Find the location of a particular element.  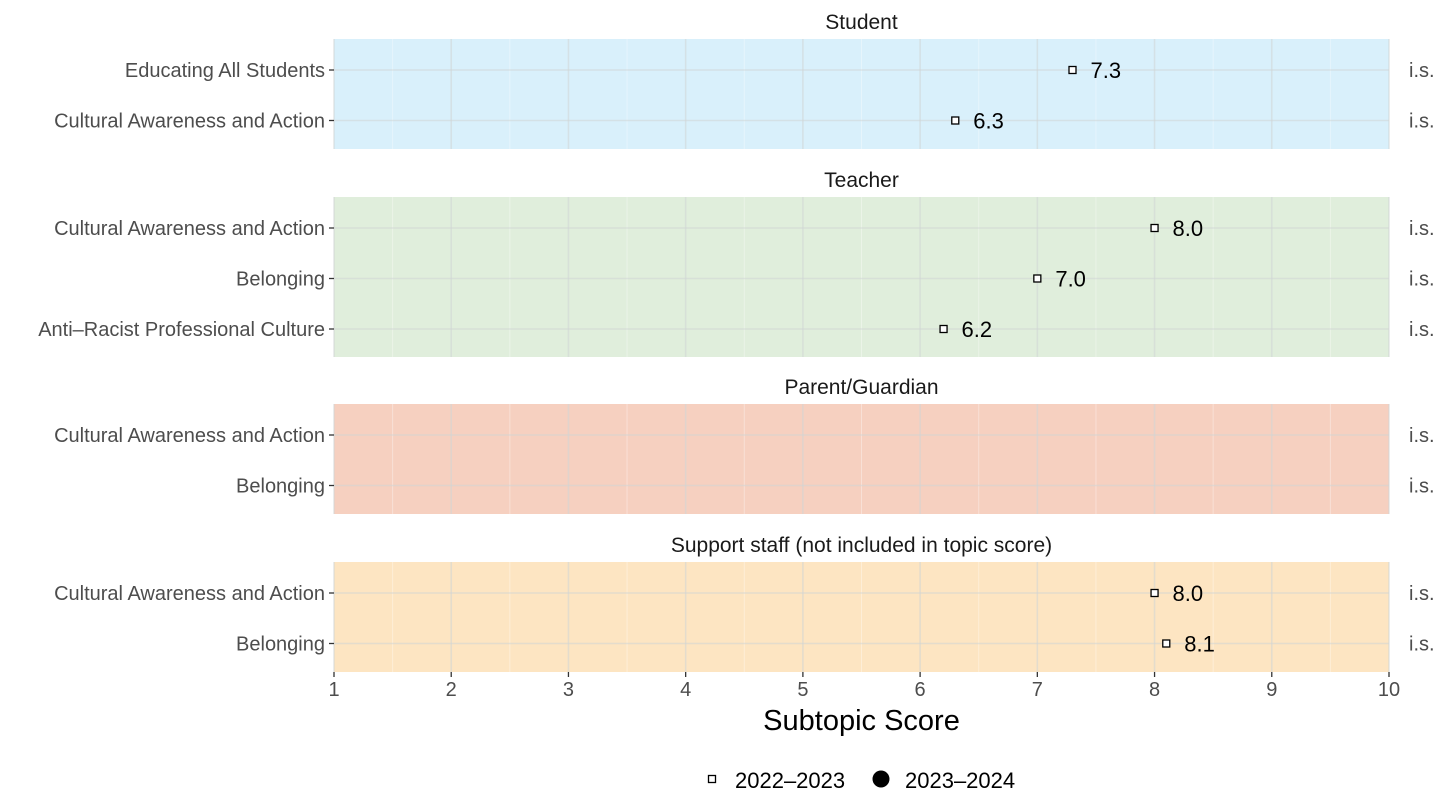

x-tick-label: 4 is located at coordinates (685, 690).